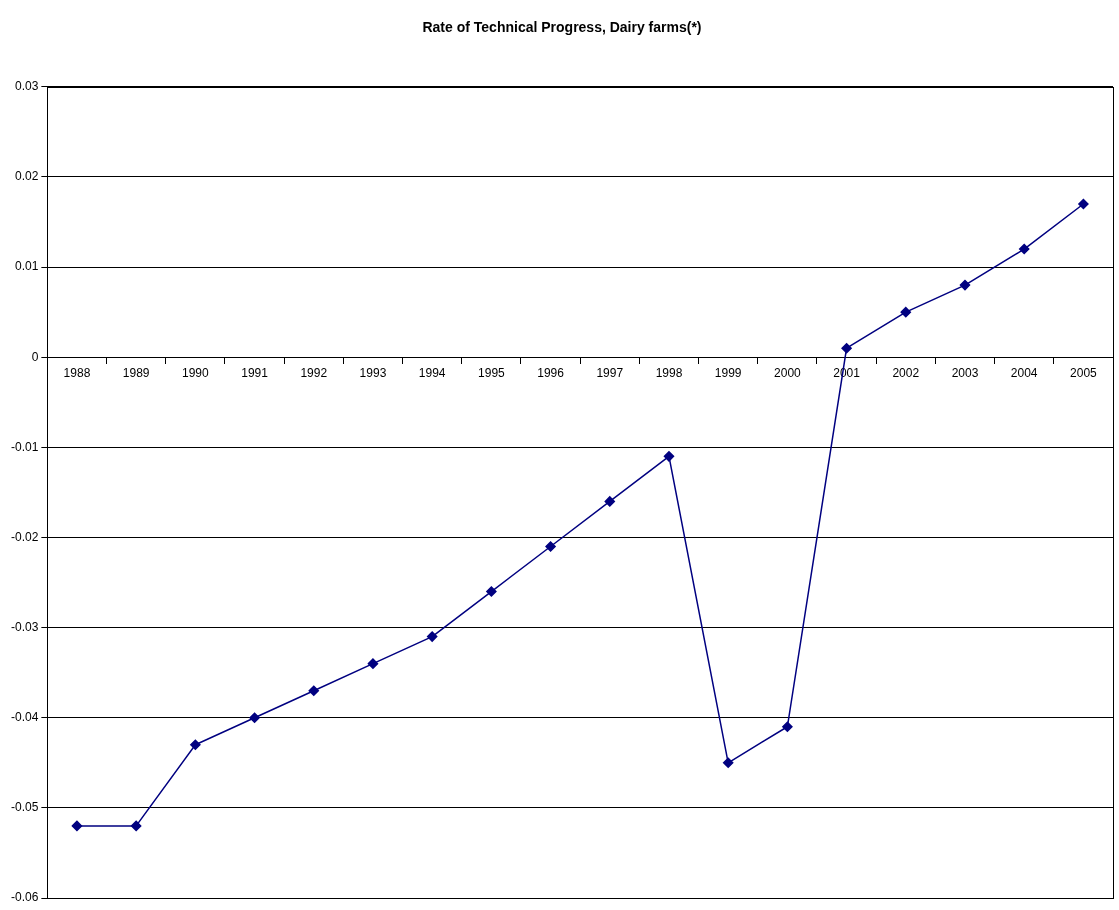  Describe the element at coordinates (196, 372) in the screenshot. I see `x-tick-label: 1990` at that location.